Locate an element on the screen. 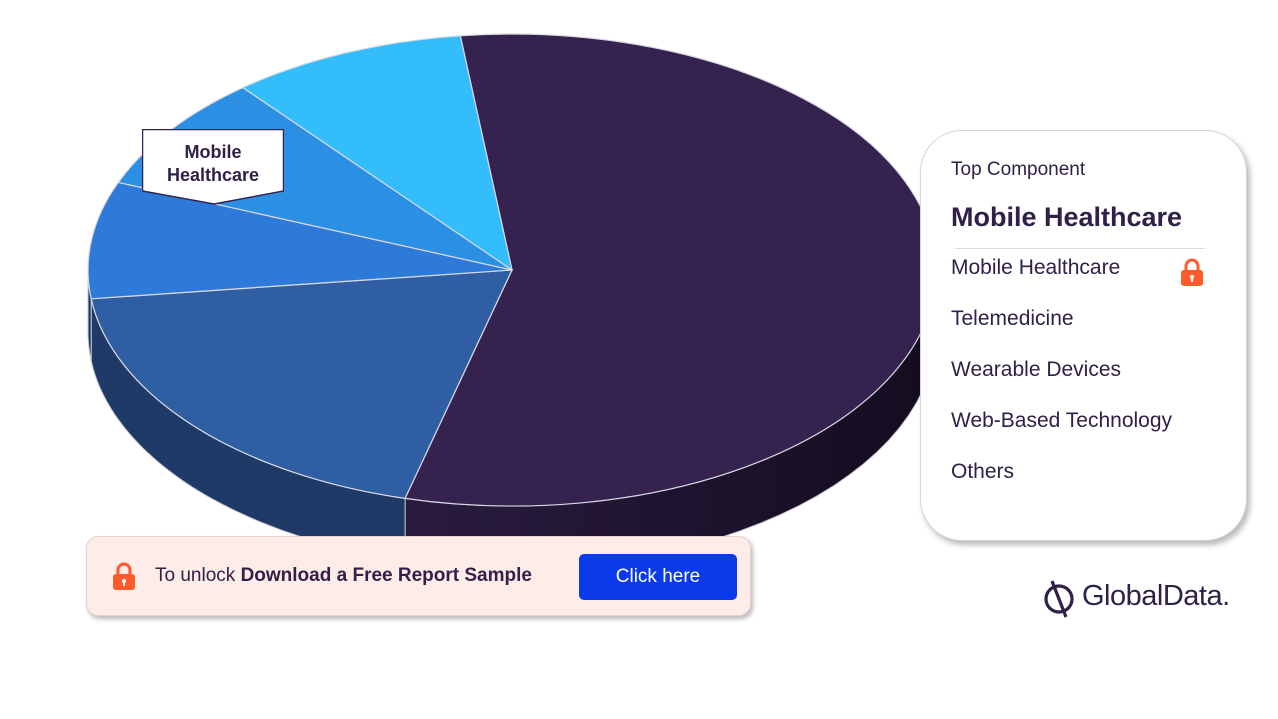 The height and width of the screenshot is (719, 1278). pie-callout-label: Mobile Healthcare is located at coordinates (213, 163).